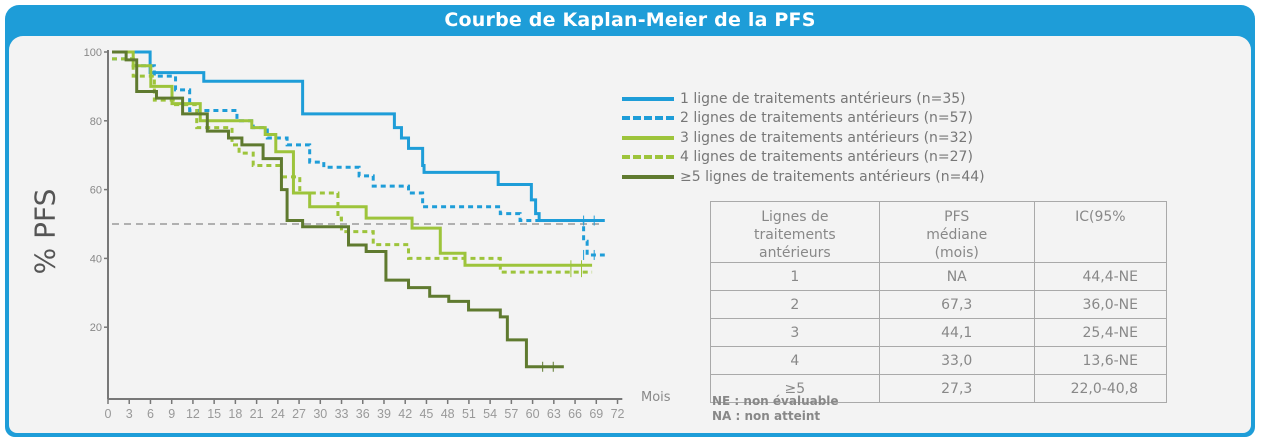 This screenshot has height=446, width=1262. I want to click on y-tick-label: 80, so click(96, 122).